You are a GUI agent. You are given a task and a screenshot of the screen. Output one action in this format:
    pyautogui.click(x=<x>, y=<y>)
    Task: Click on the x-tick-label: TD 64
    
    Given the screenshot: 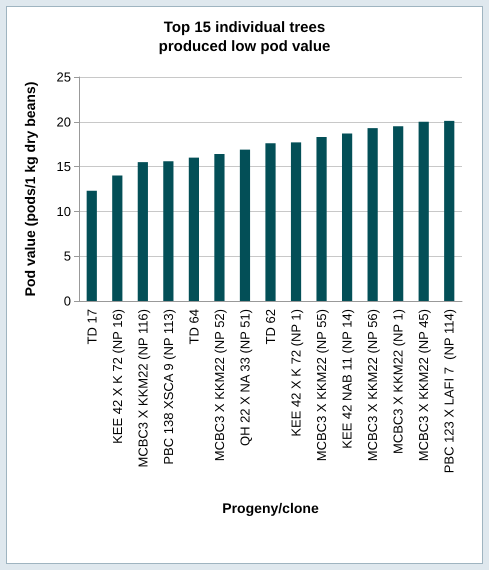 What is the action you would take?
    pyautogui.click(x=194, y=326)
    